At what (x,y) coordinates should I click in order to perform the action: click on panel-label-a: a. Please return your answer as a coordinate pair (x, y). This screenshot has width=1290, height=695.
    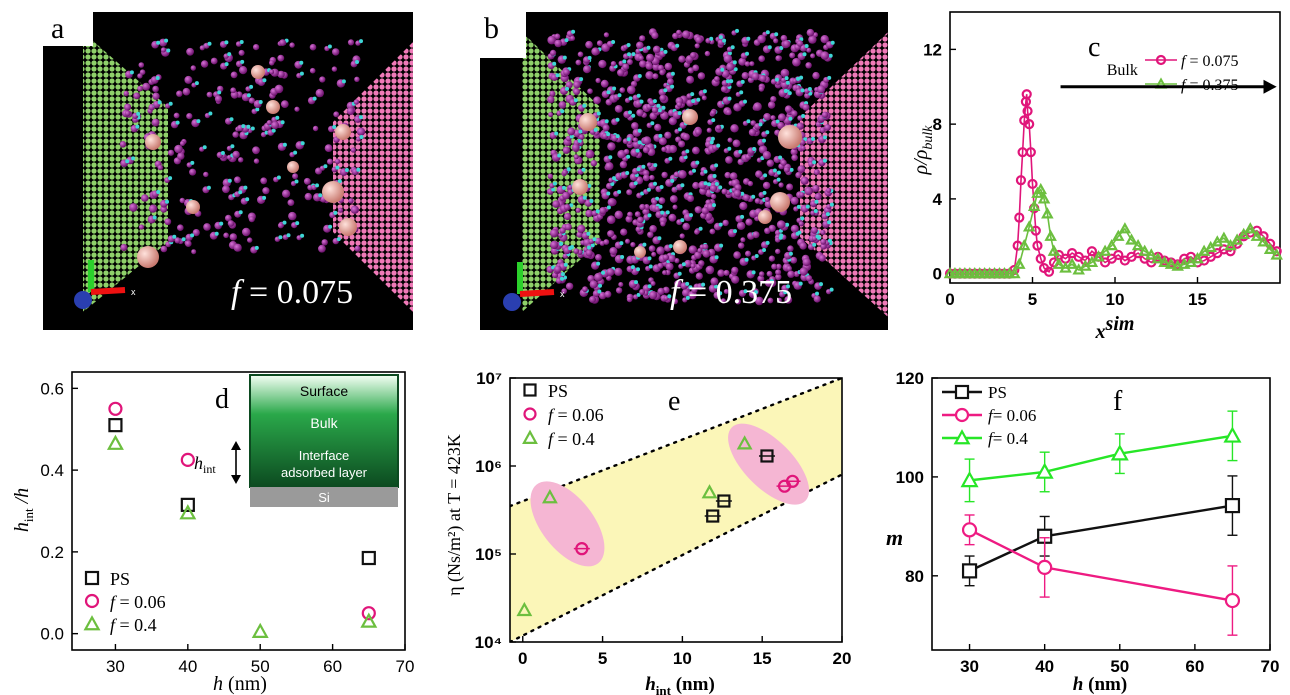
    Looking at the image, I should click on (68, 29).